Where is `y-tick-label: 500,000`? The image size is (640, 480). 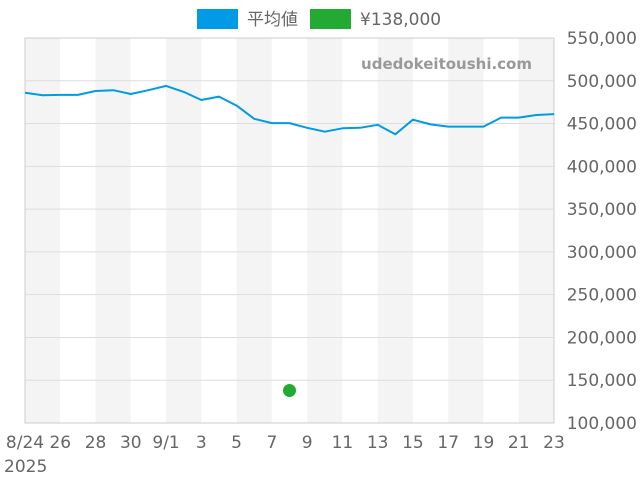 y-tick-label: 500,000 is located at coordinates (602, 82).